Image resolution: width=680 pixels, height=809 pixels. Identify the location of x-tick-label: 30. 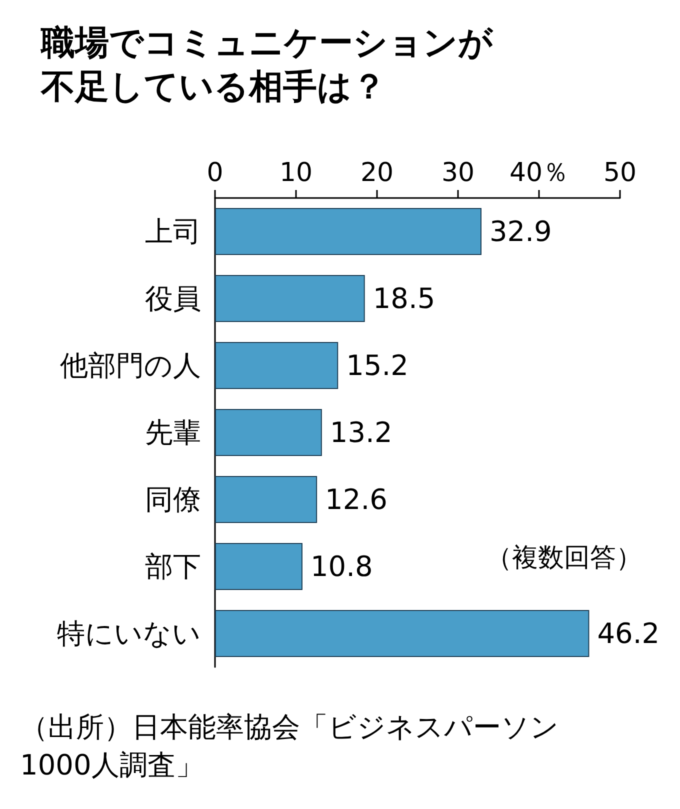
(458, 173).